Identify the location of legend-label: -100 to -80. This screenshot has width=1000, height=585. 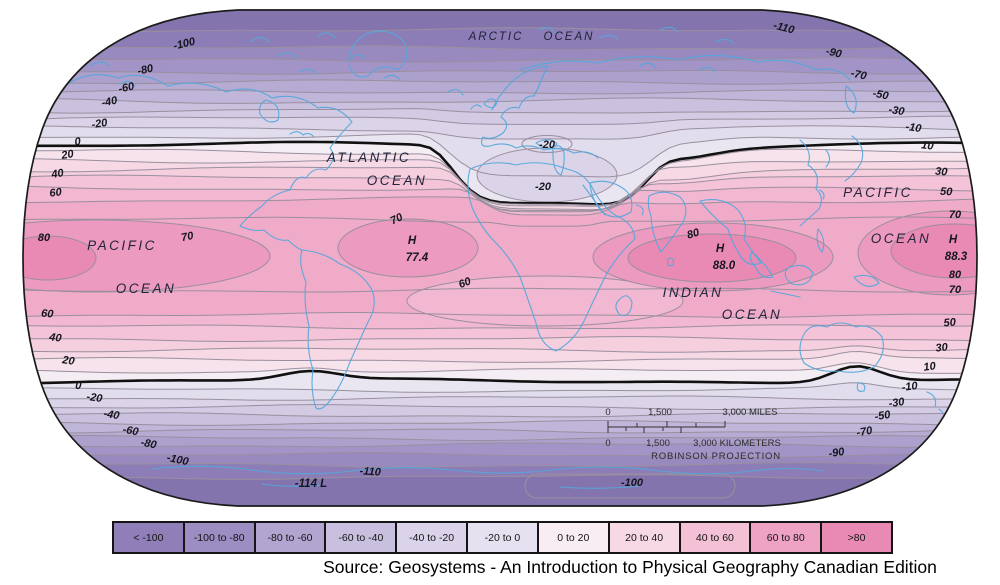
(219, 537).